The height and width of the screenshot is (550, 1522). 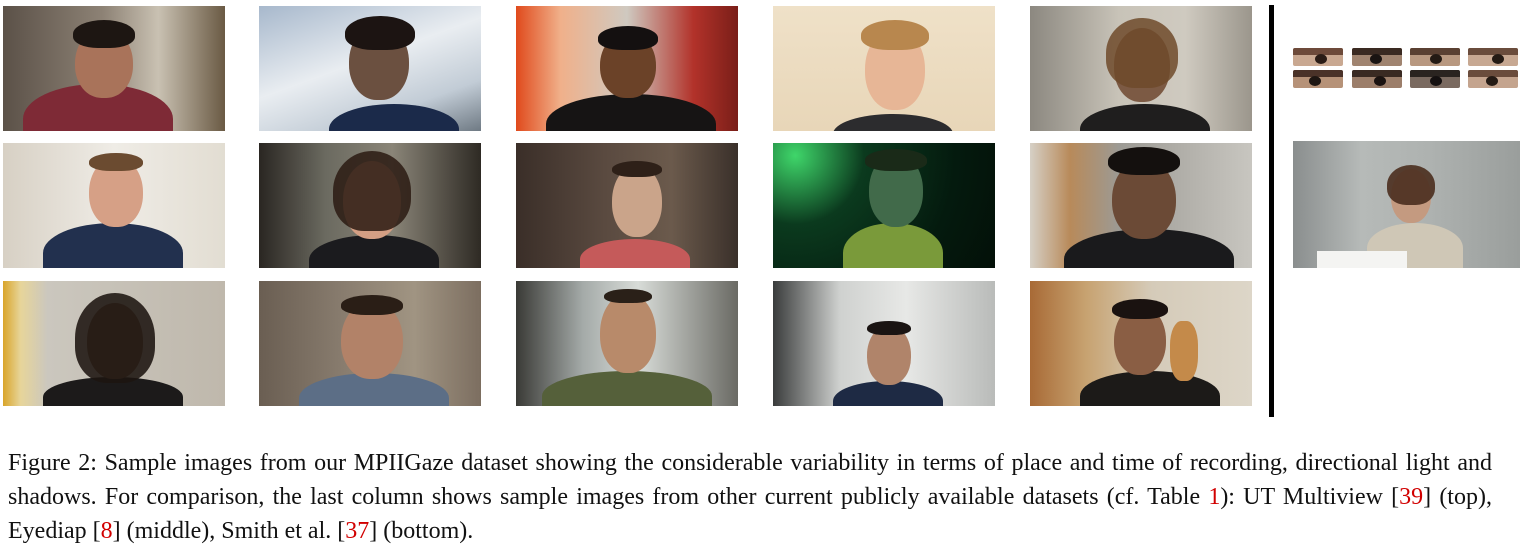 I want to click on caption-text: ] (bottom)., so click(x=421, y=531).